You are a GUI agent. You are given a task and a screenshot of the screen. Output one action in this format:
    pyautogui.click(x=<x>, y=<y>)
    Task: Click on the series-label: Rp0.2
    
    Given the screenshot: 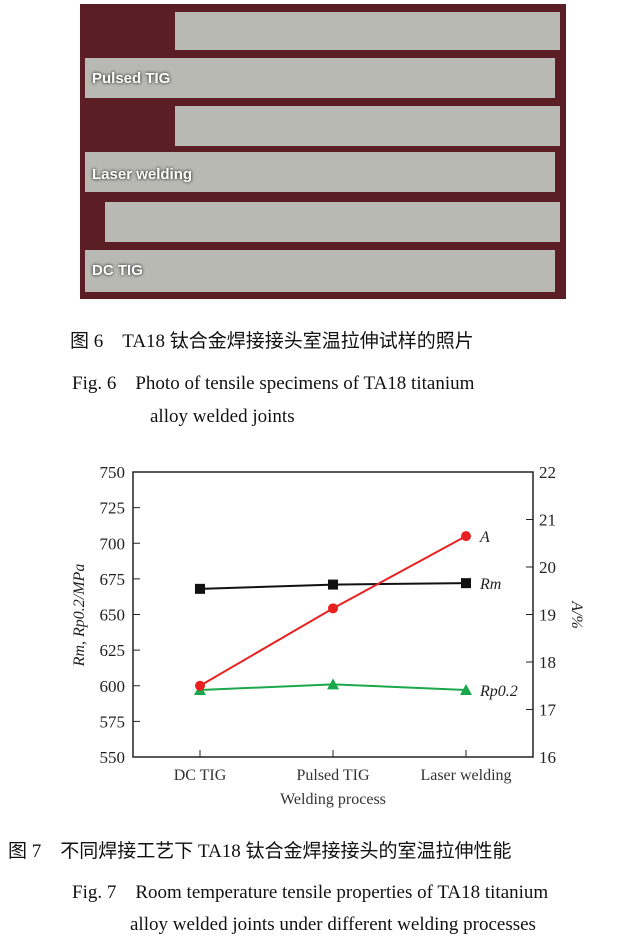 What is the action you would take?
    pyautogui.click(x=498, y=691)
    